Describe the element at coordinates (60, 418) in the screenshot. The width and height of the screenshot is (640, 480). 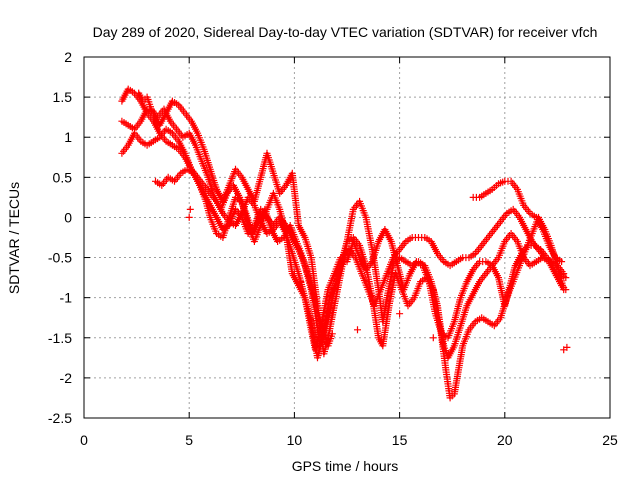
I see `y-tick-label: -2.5` at that location.